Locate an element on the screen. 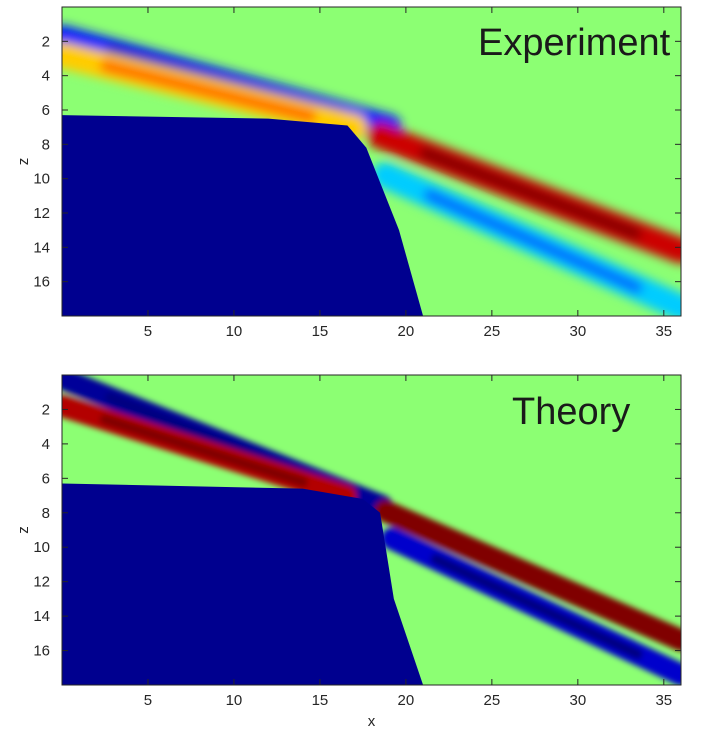  theory-ytick-label: 8 is located at coordinates (46, 513).